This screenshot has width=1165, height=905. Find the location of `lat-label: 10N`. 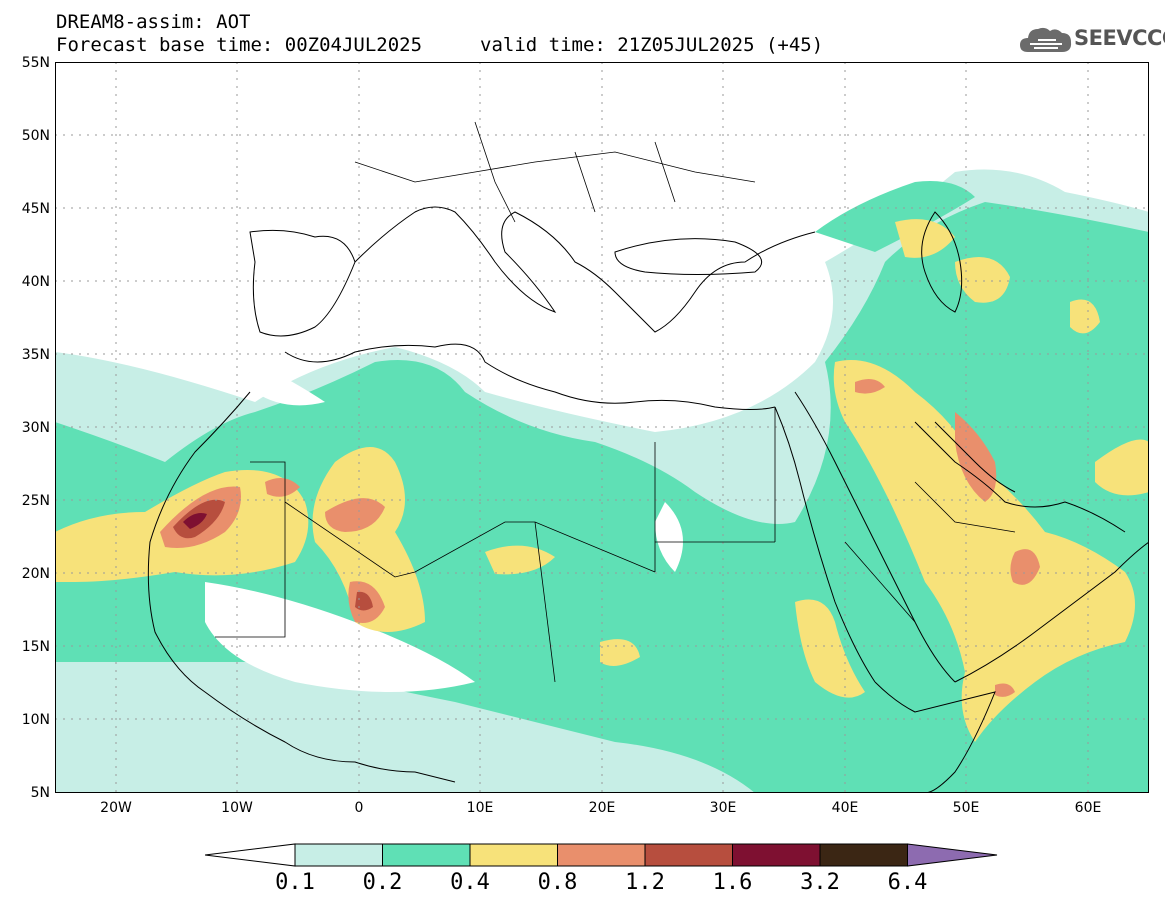

lat-label: 10N is located at coordinates (35, 720).